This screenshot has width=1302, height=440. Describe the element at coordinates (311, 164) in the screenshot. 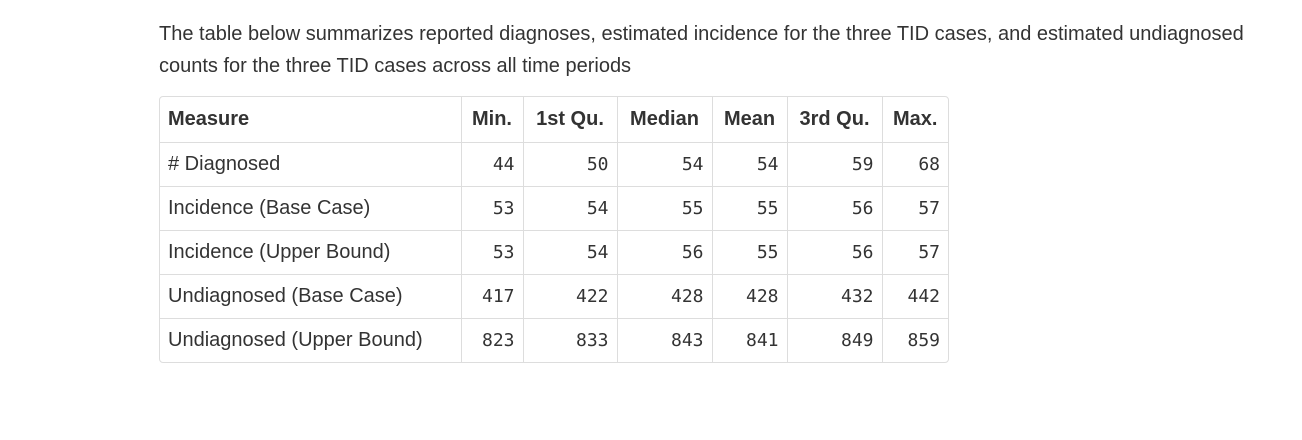

I see `row-label: # Diagnosed` at that location.